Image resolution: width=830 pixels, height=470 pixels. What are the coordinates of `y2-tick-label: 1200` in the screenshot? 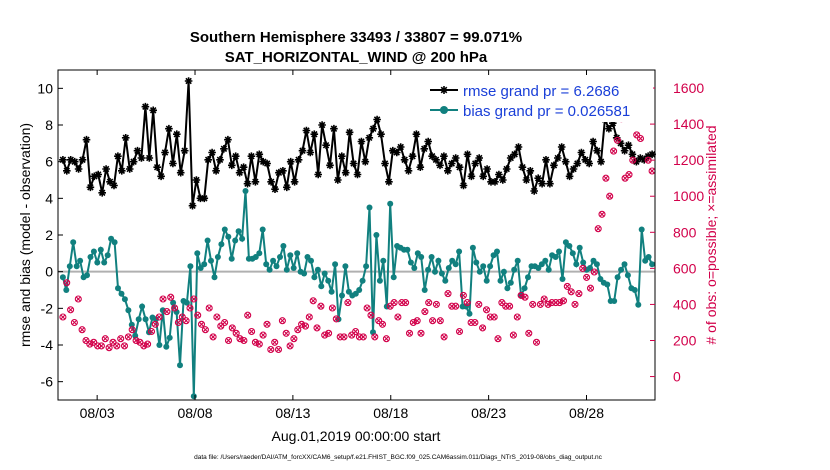 It's located at (688, 160).